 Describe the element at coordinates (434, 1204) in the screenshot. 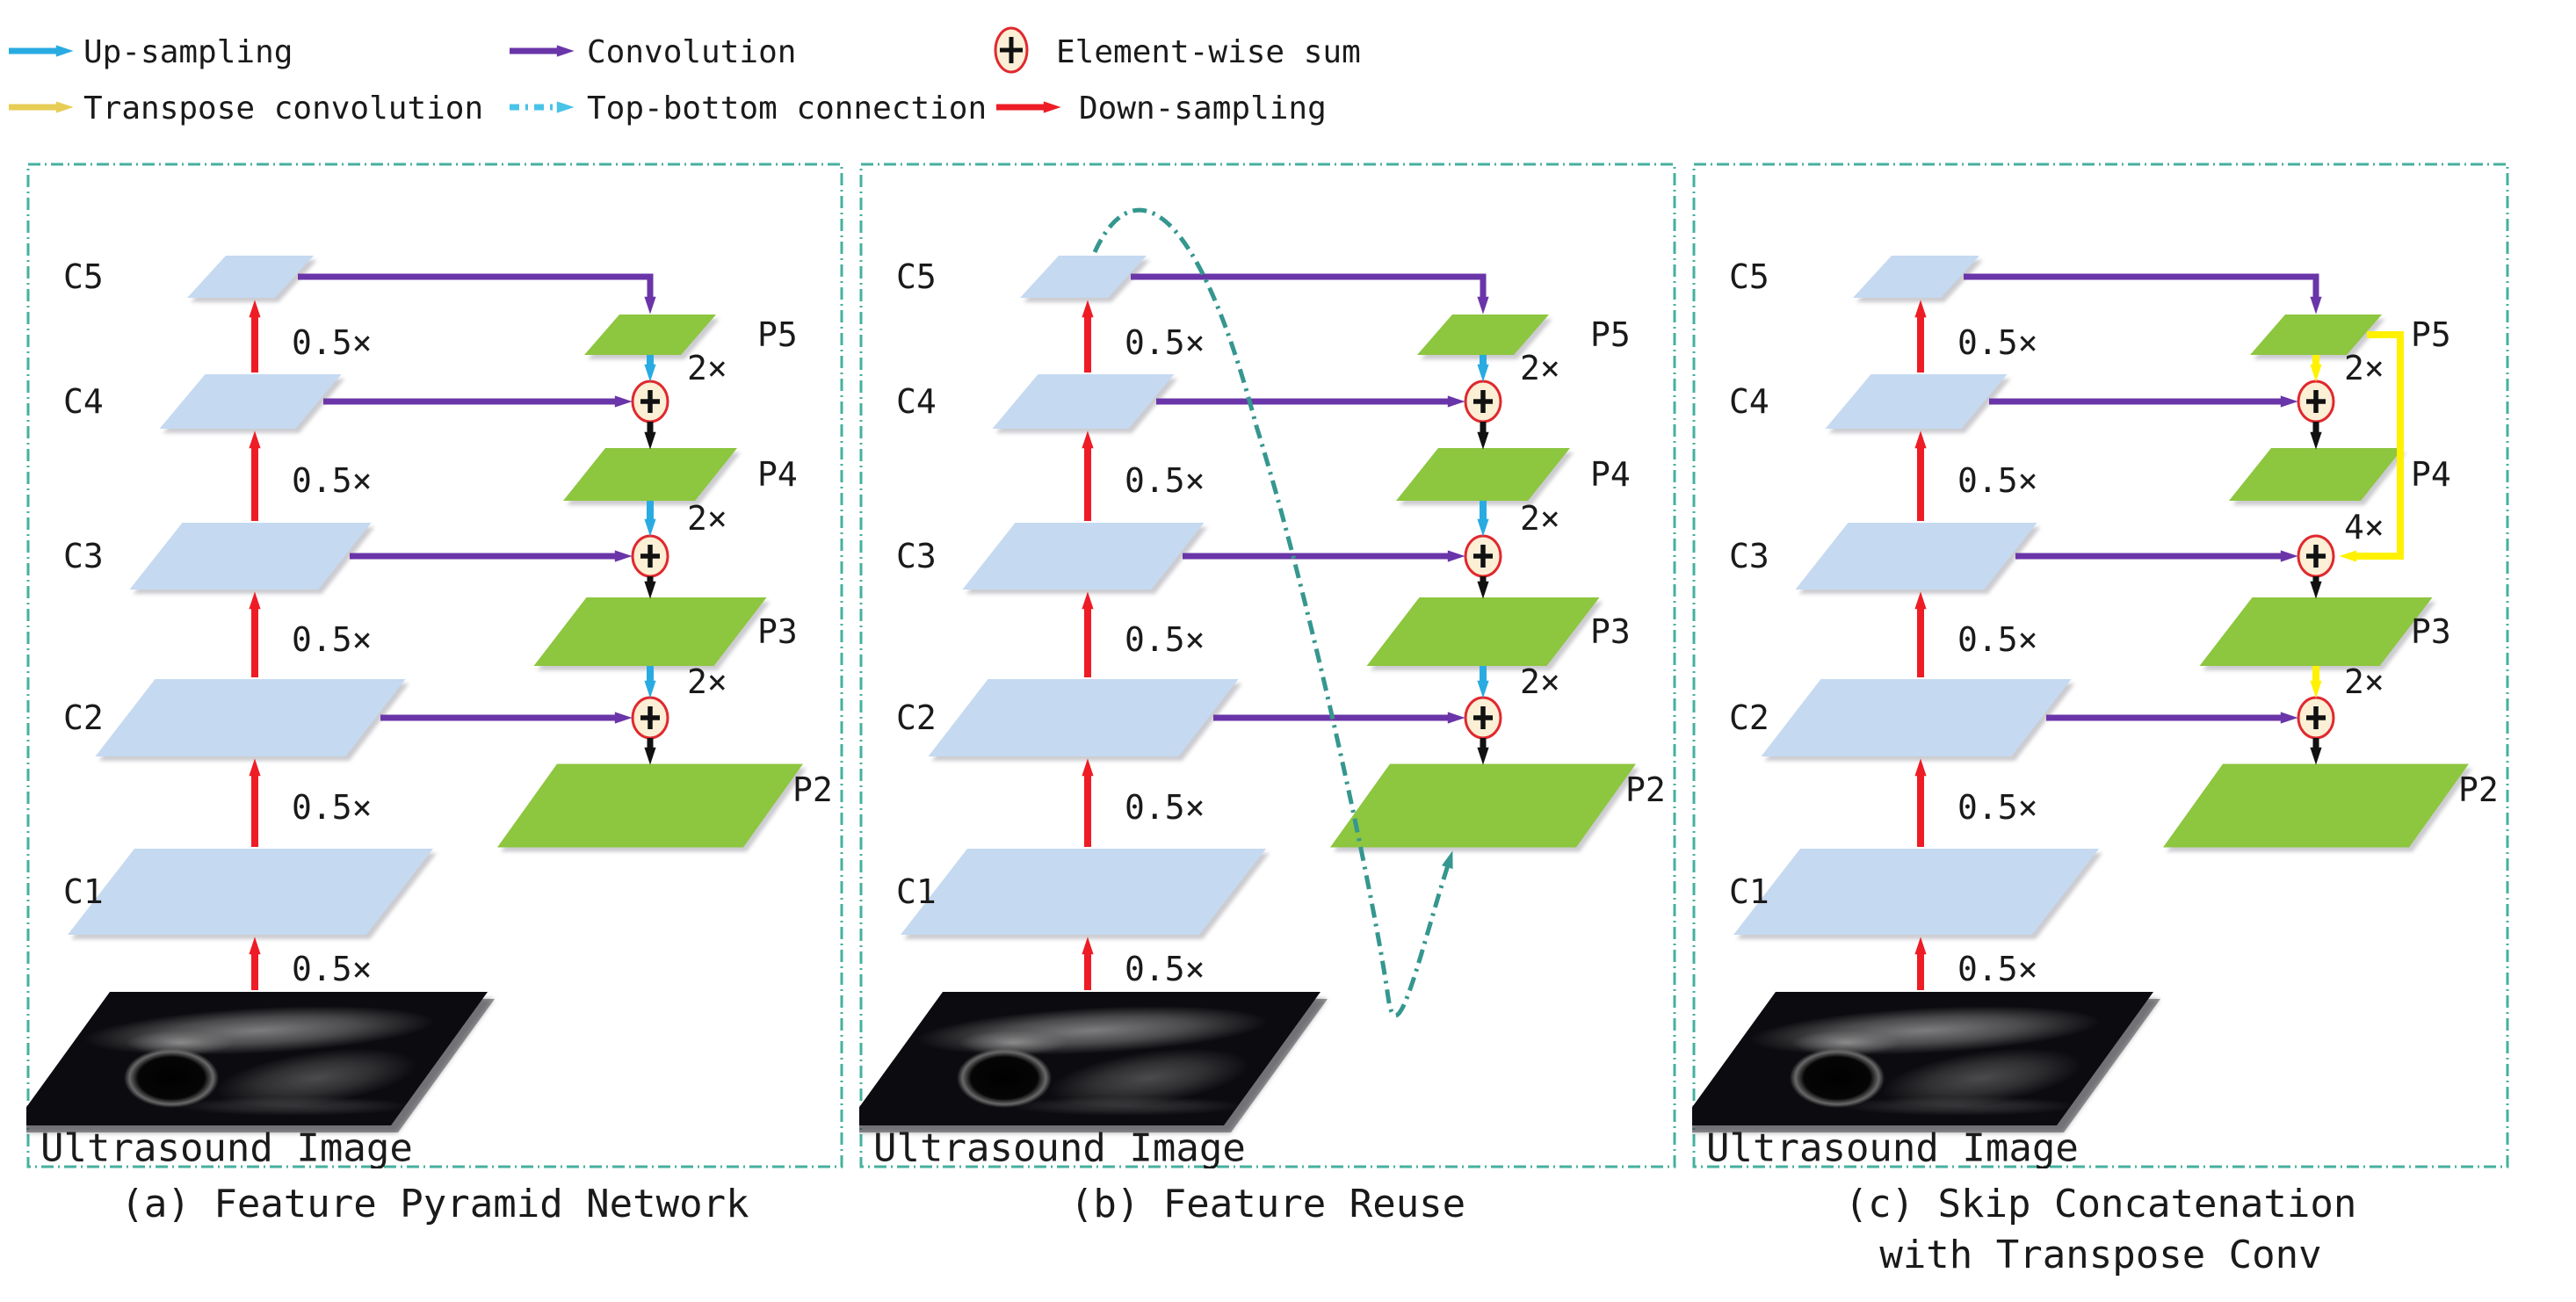

I see `caption-line: (a) Feature Pyramid Network` at that location.